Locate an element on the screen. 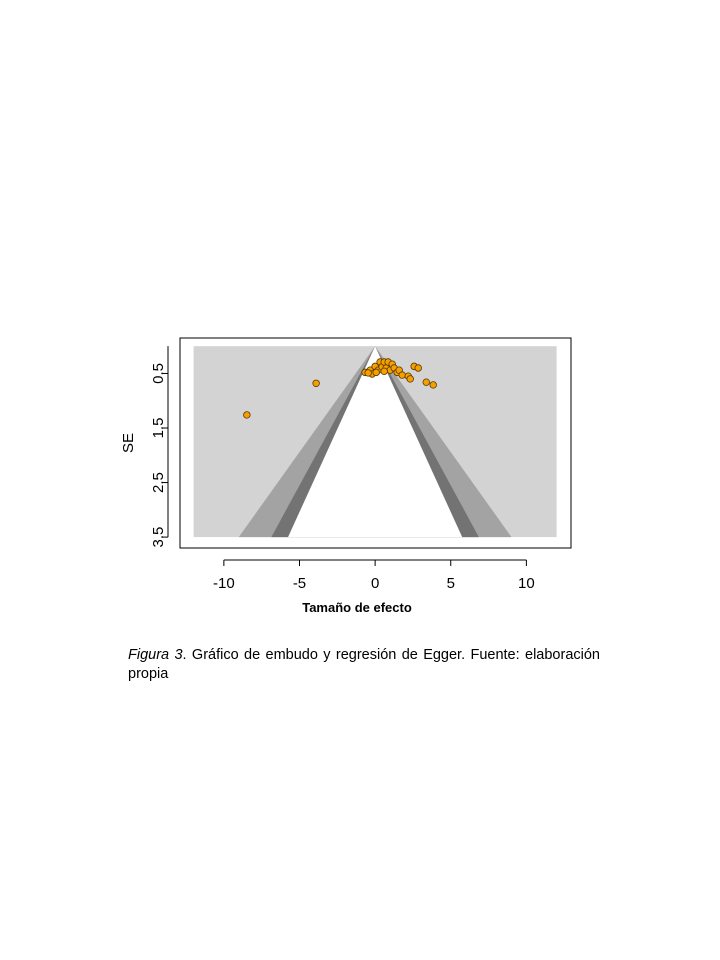 The image size is (720, 960). y-tick-label: 1.5 is located at coordinates (158, 428).